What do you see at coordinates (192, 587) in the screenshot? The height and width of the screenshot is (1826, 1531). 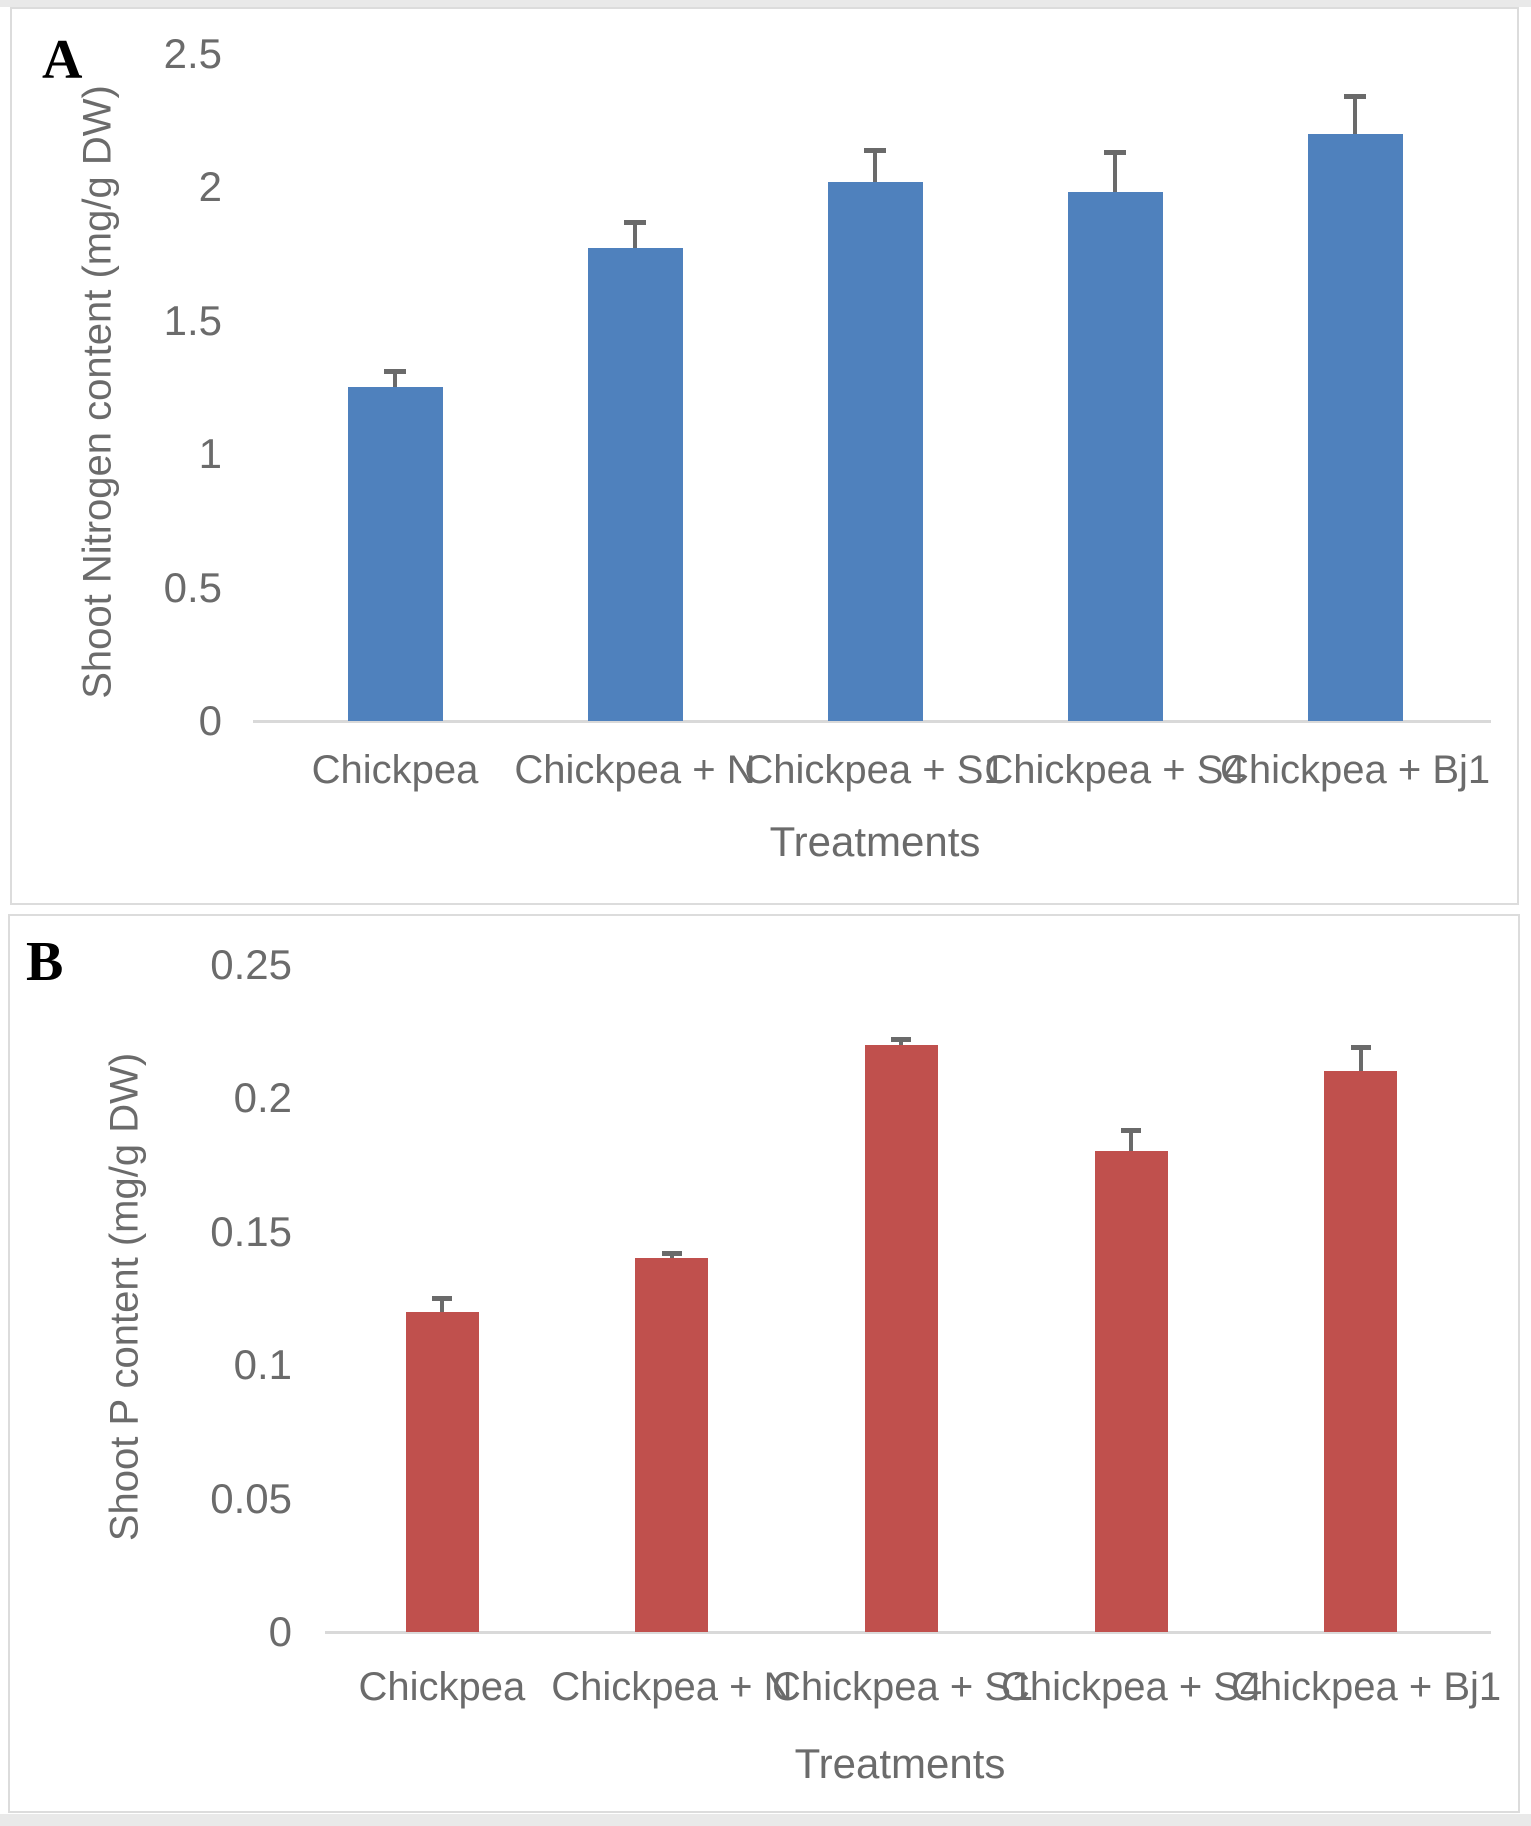 I see `y-tick-label-a: 0.5` at bounding box center [192, 587].